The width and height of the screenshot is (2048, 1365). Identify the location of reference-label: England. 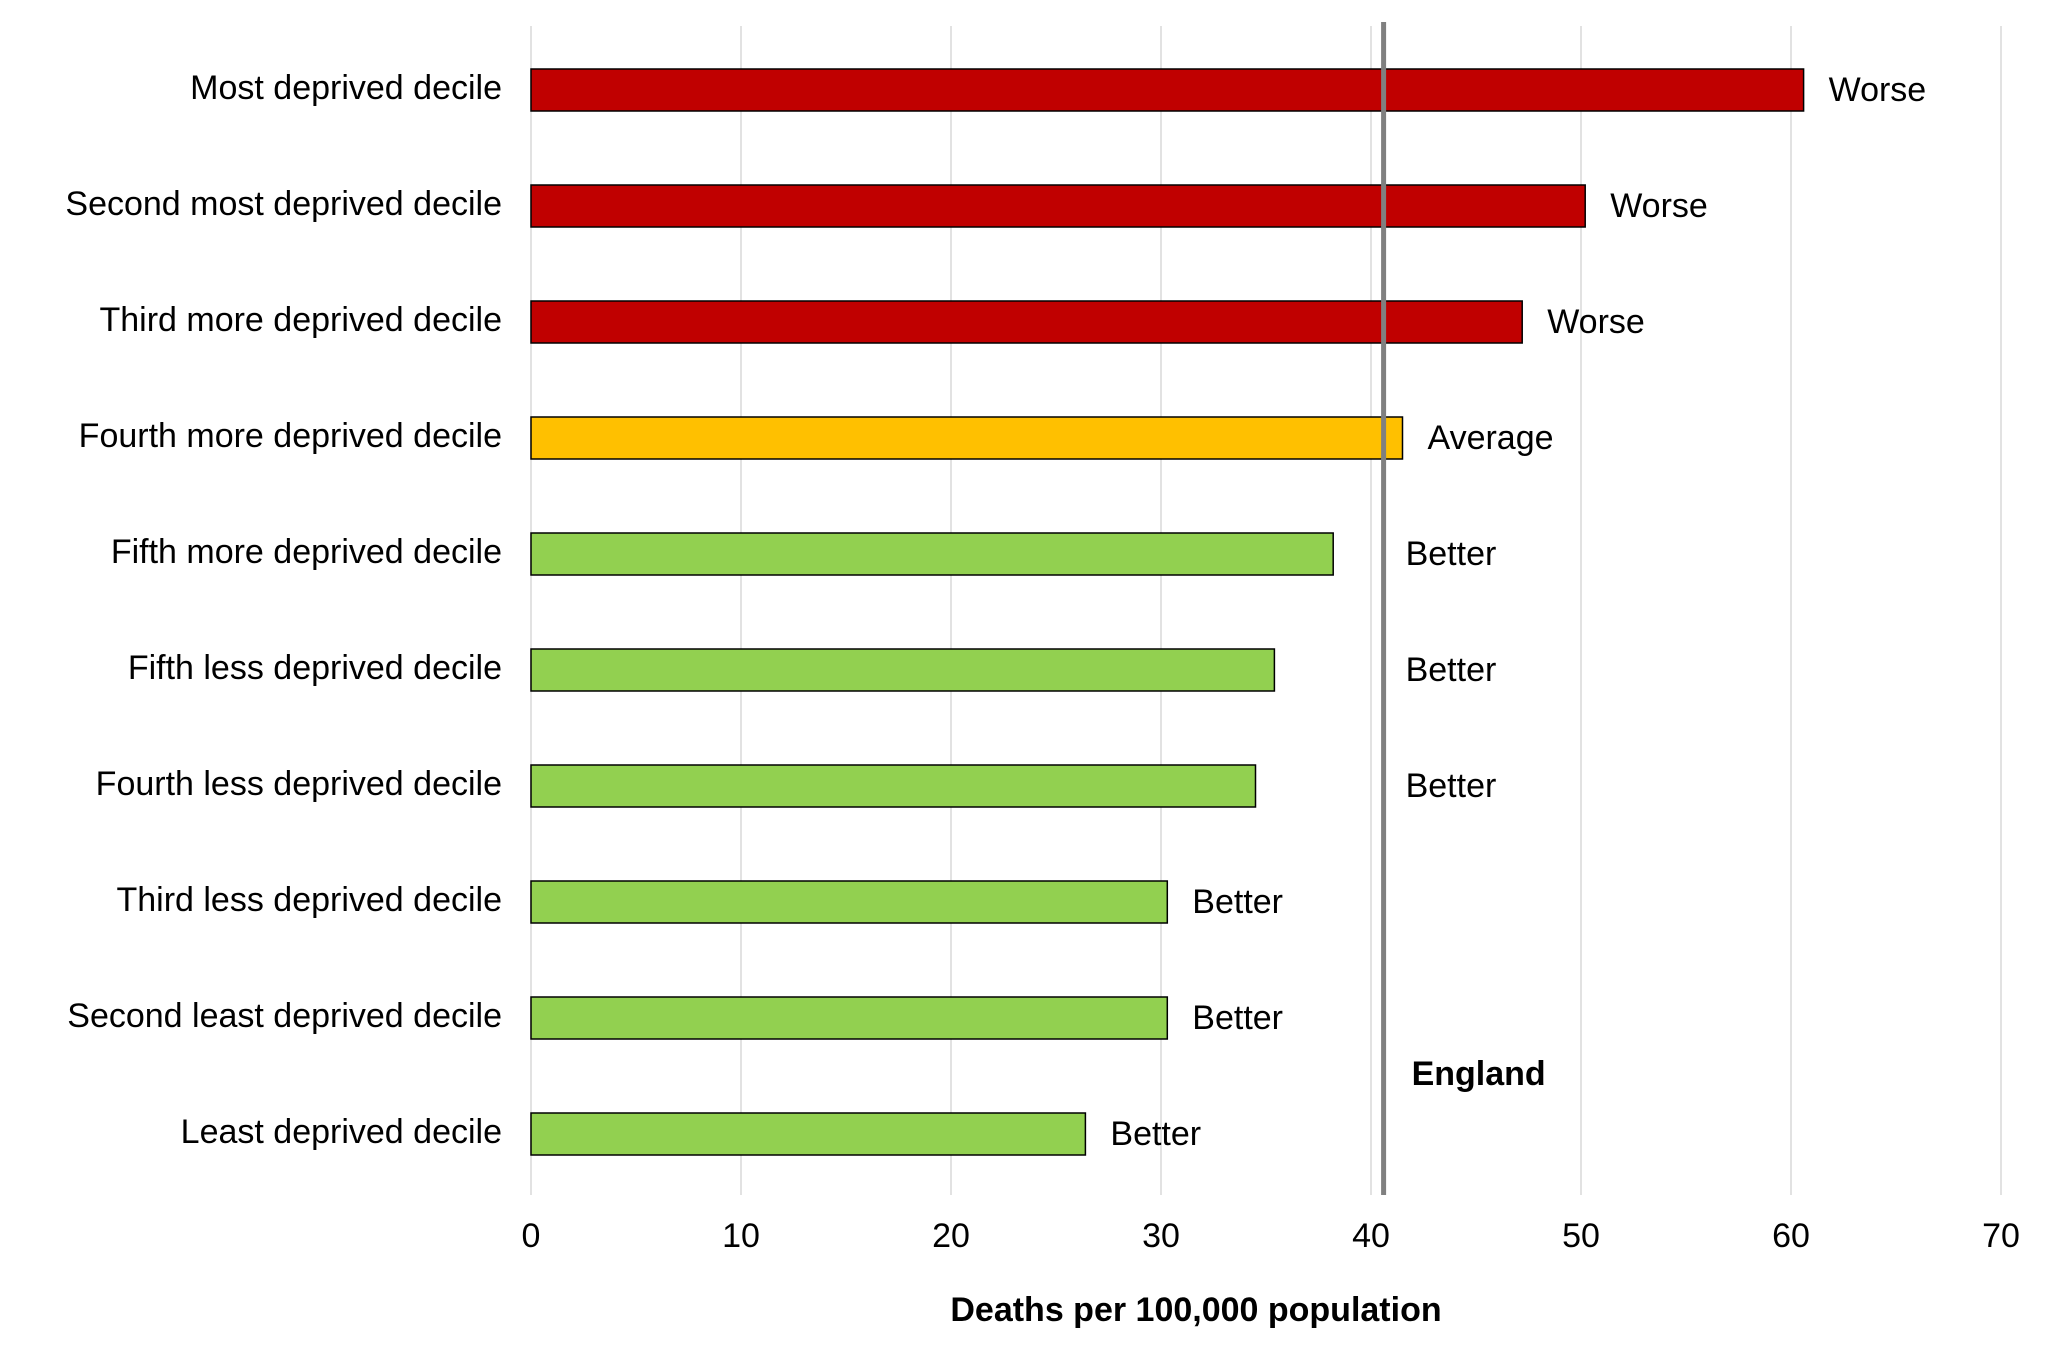
(1479, 1074).